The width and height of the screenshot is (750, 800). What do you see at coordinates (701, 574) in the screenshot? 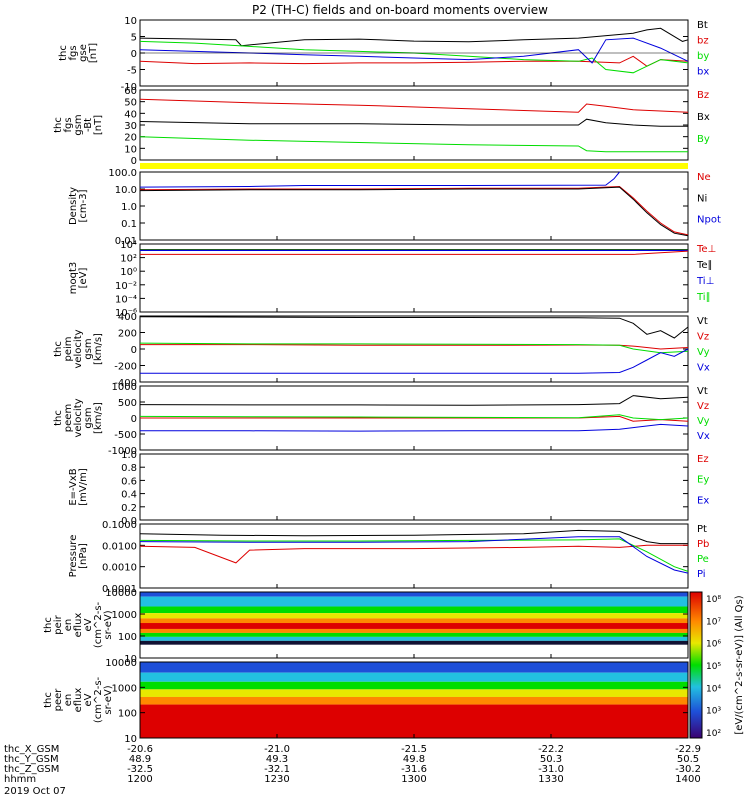
I see `legend-label: Pi` at bounding box center [701, 574].